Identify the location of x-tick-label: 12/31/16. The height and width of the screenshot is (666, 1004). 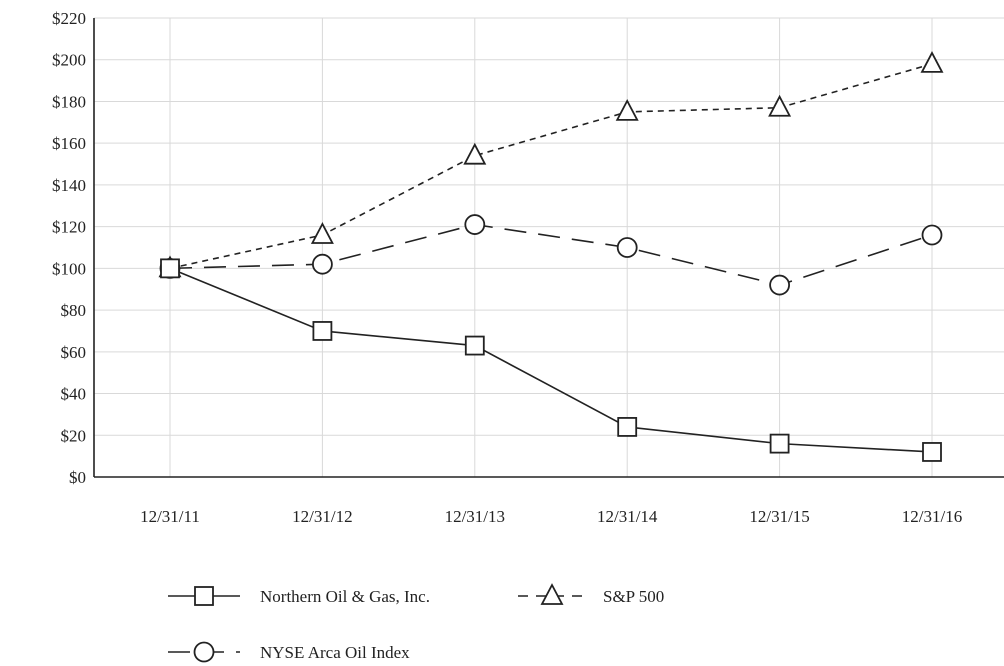
(932, 516).